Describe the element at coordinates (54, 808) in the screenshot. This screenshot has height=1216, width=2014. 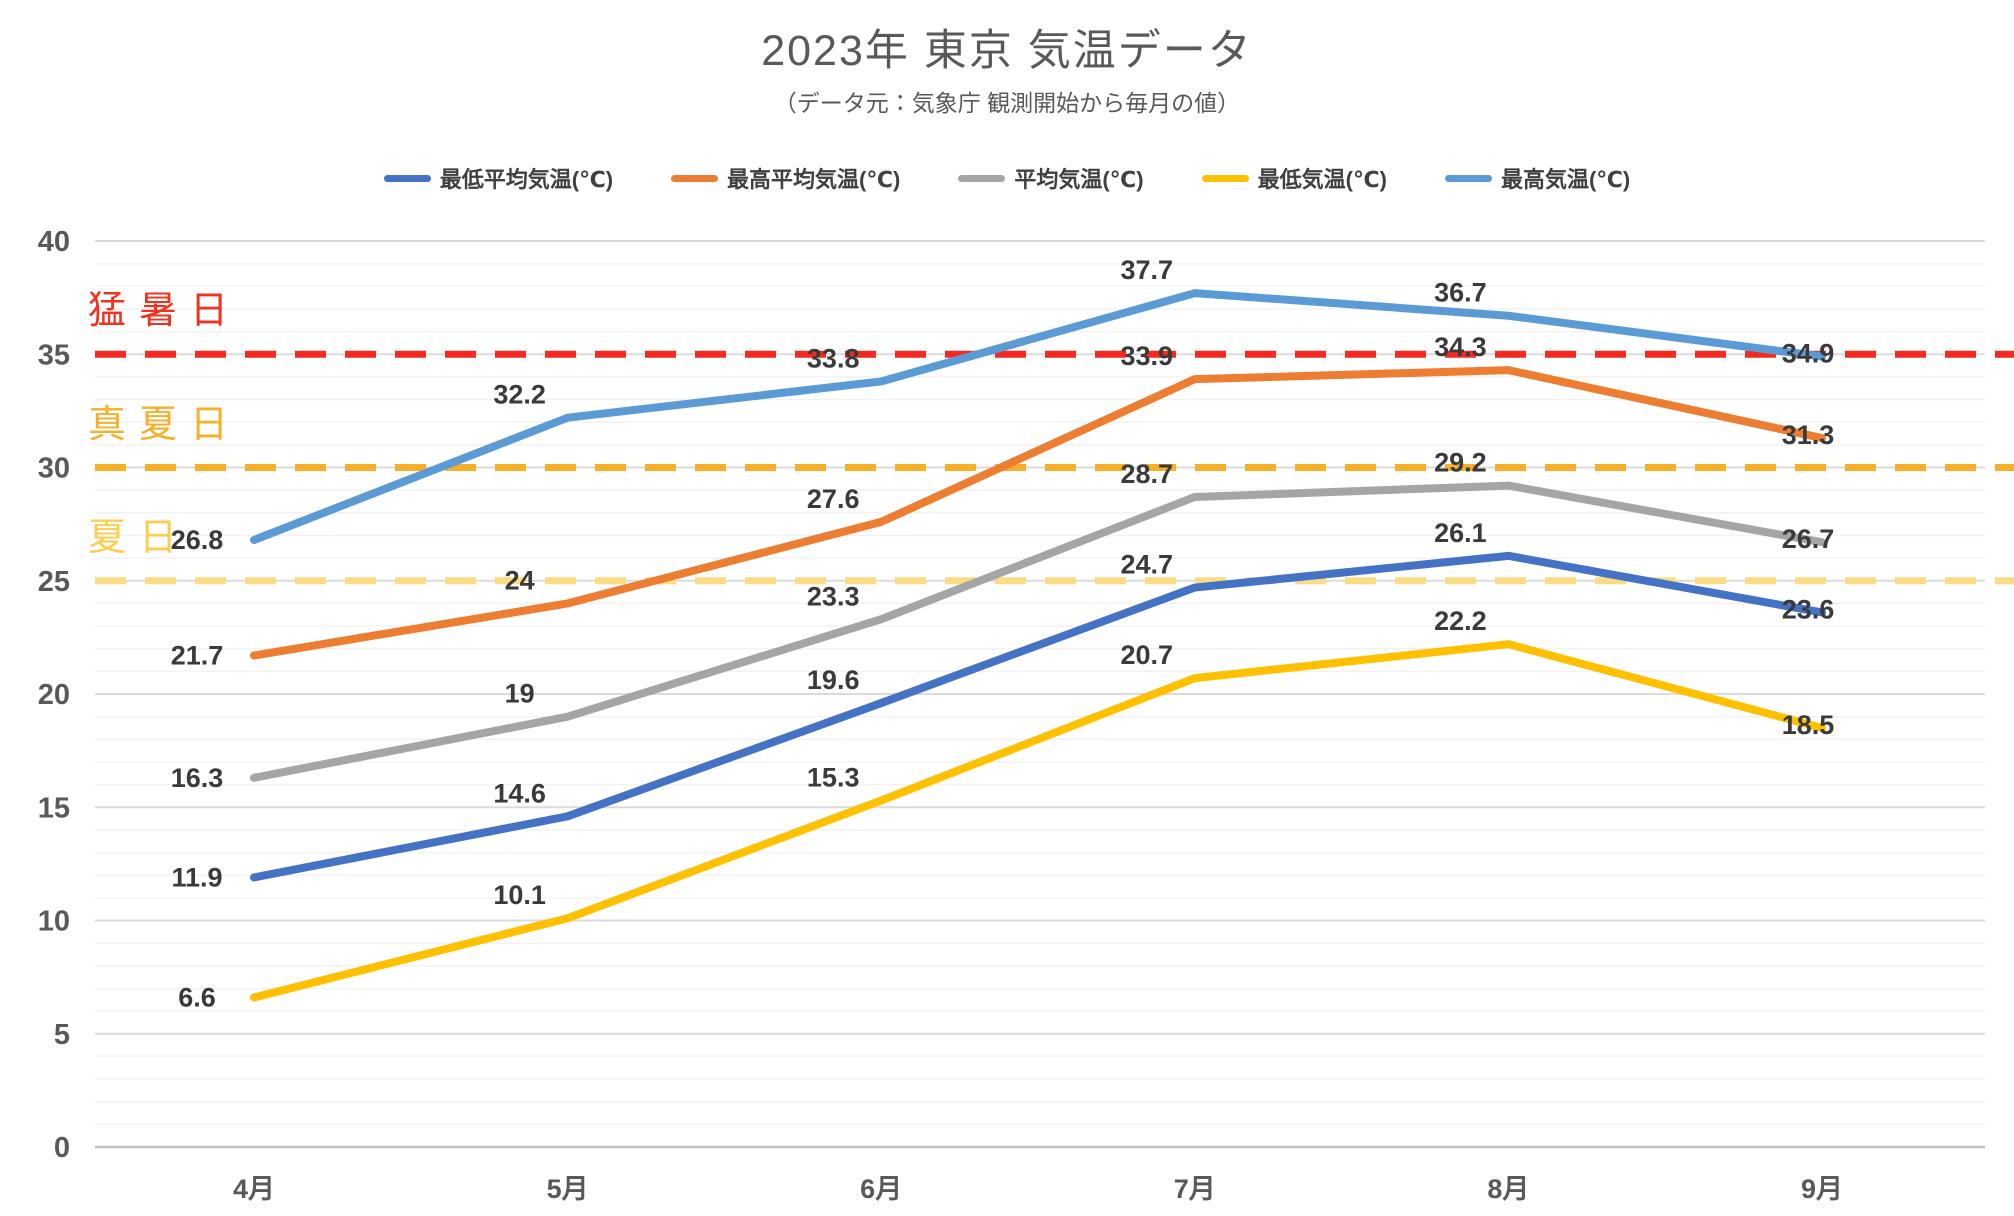
I see `y-tick-label: 15` at that location.